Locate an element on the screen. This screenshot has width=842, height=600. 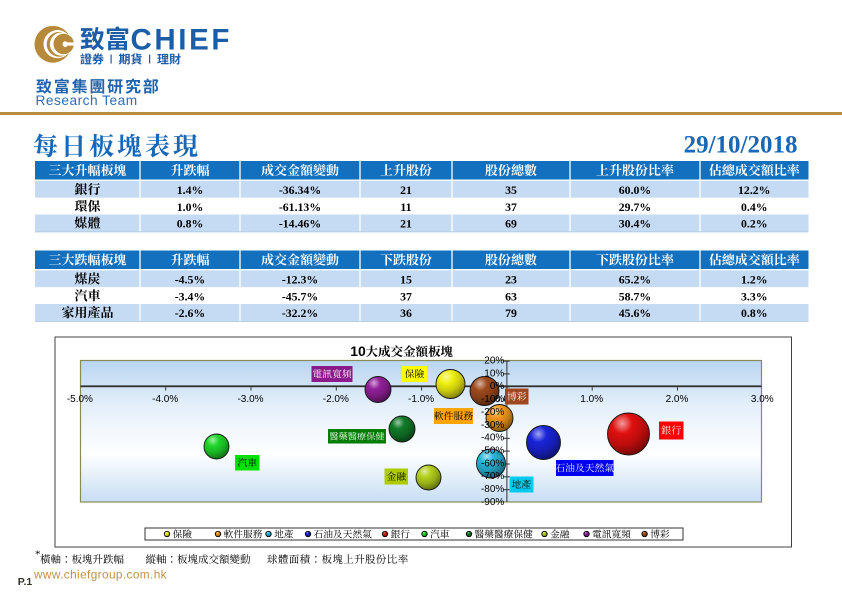
svg-text: Research Team is located at coordinates (87, 100).